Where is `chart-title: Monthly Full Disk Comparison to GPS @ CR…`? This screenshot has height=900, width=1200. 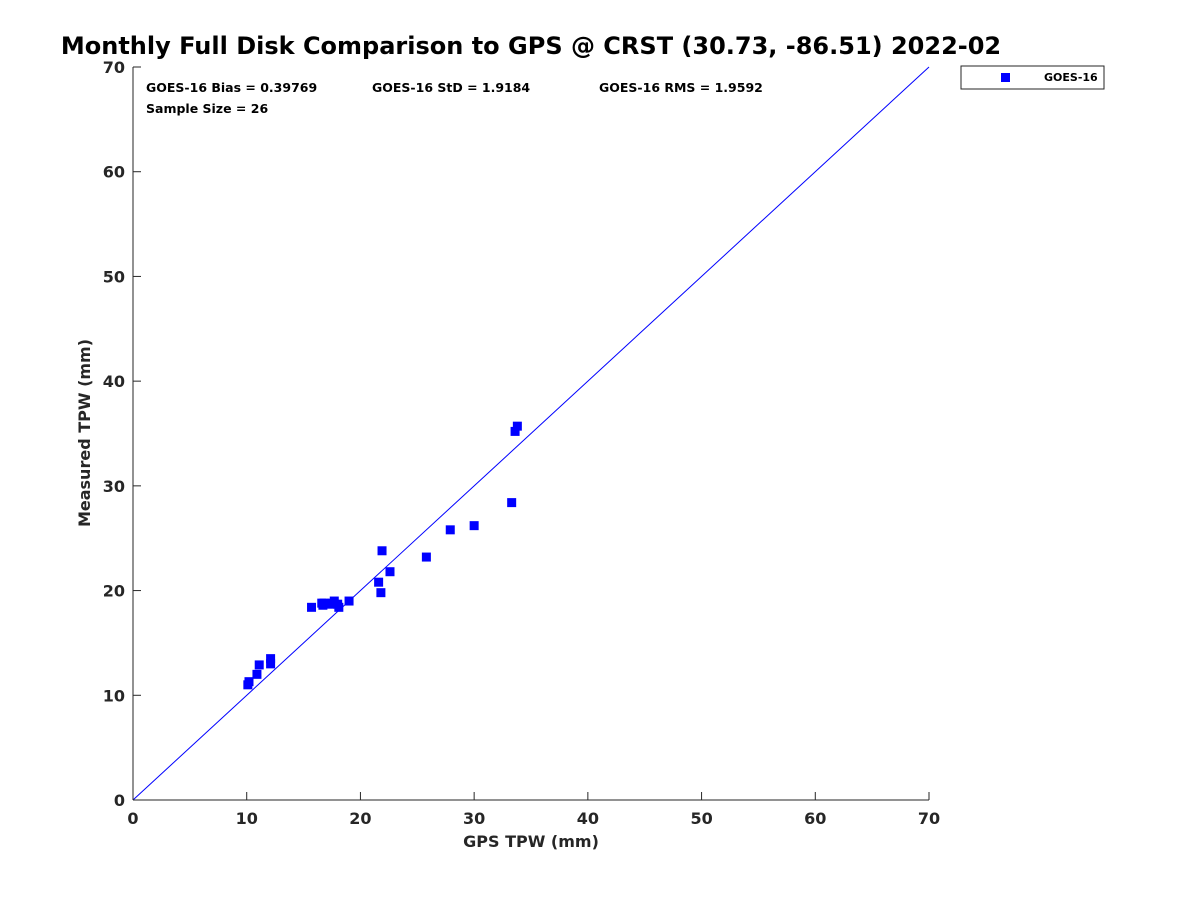 chart-title: Monthly Full Disk Comparison to GPS @ CR… is located at coordinates (531, 46).